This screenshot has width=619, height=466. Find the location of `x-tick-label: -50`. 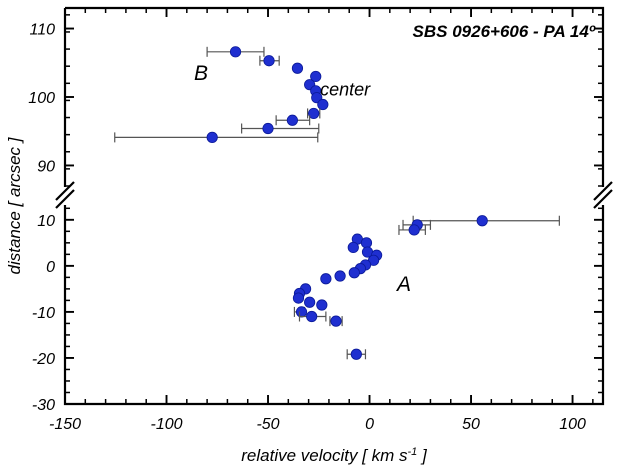

x-tick-label: -50 is located at coordinates (267, 424).